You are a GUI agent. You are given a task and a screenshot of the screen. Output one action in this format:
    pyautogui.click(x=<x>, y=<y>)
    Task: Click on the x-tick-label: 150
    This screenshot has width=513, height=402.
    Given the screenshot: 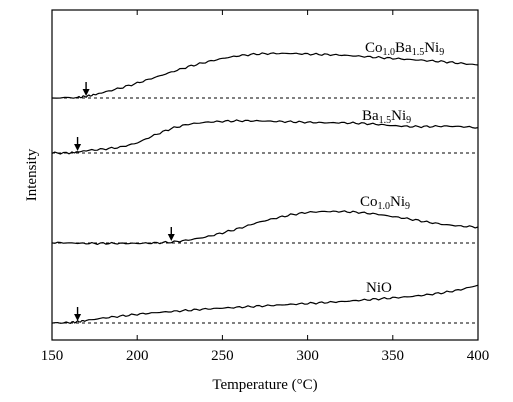 What is the action you would take?
    pyautogui.click(x=52, y=356)
    